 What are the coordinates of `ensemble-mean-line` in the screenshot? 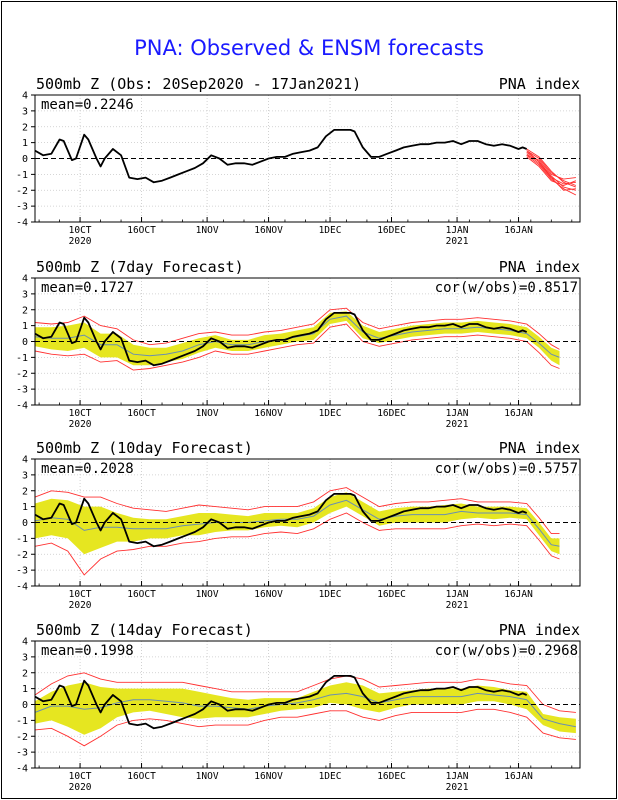 It's located at (305, 710).